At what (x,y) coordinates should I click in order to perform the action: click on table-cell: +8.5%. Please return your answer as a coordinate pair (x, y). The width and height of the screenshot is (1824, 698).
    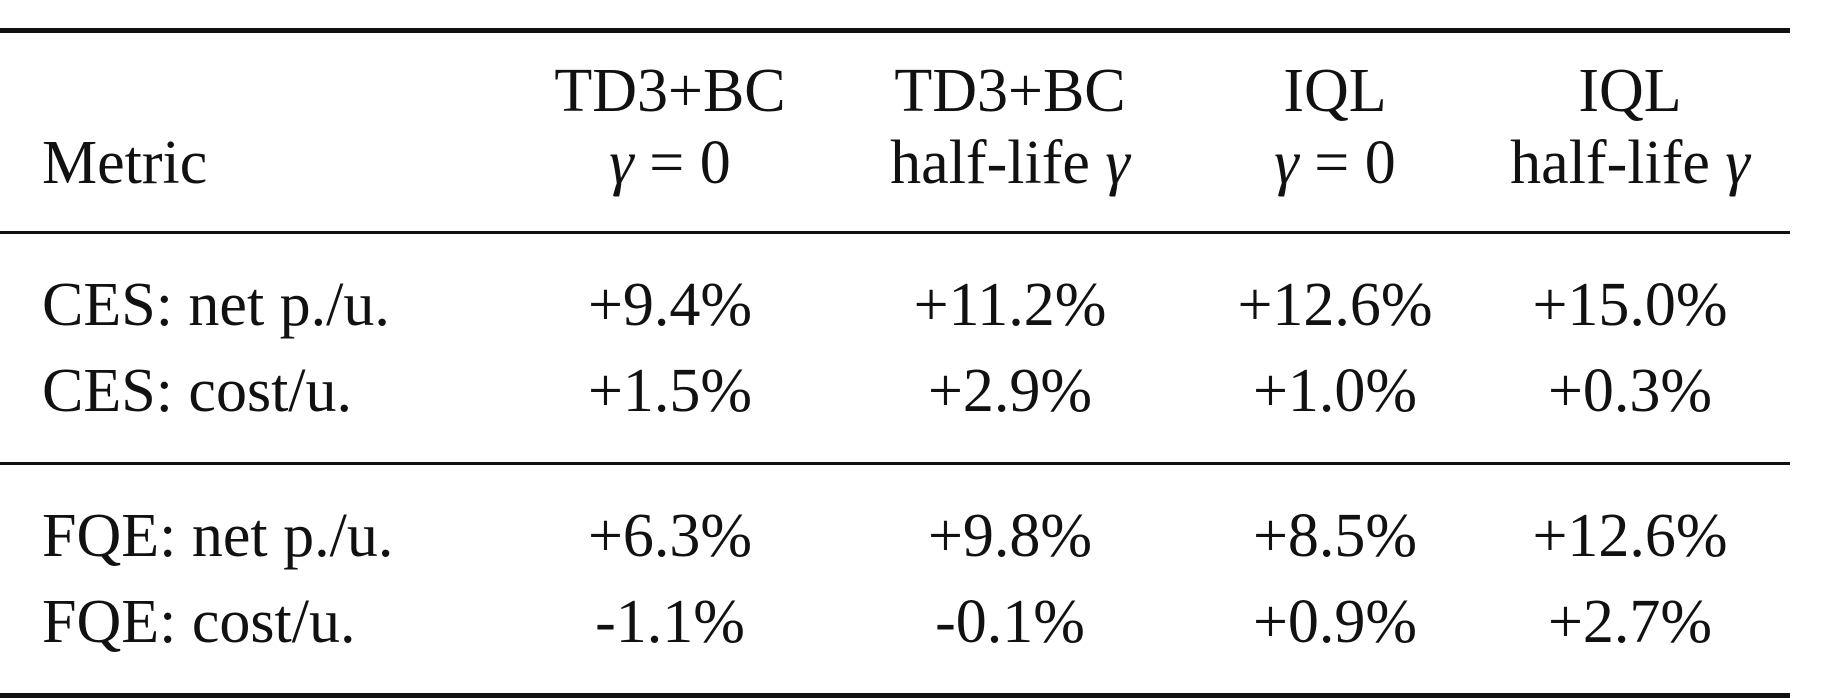
    Looking at the image, I should click on (1335, 536).